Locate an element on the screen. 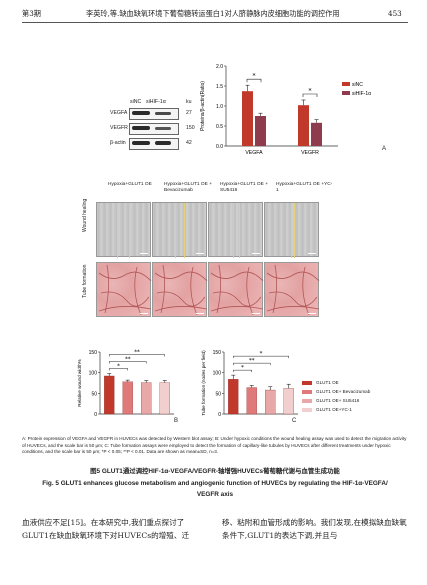  y-tick-label: 0.5 is located at coordinates (219, 127).